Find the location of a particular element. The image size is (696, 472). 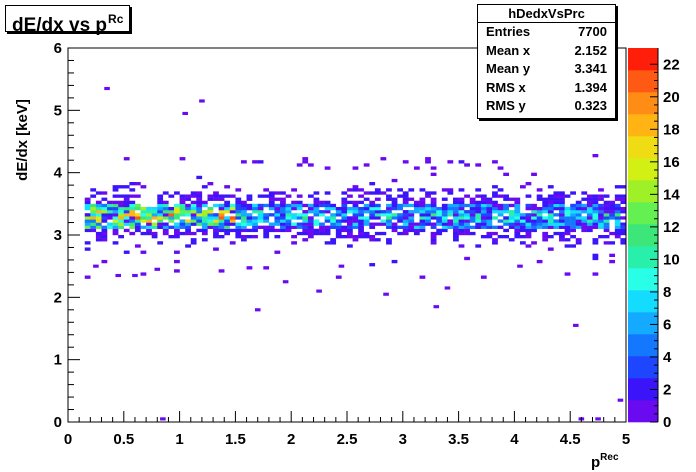

stats-row-mean-x: Mean x 2.152 is located at coordinates (546, 51).